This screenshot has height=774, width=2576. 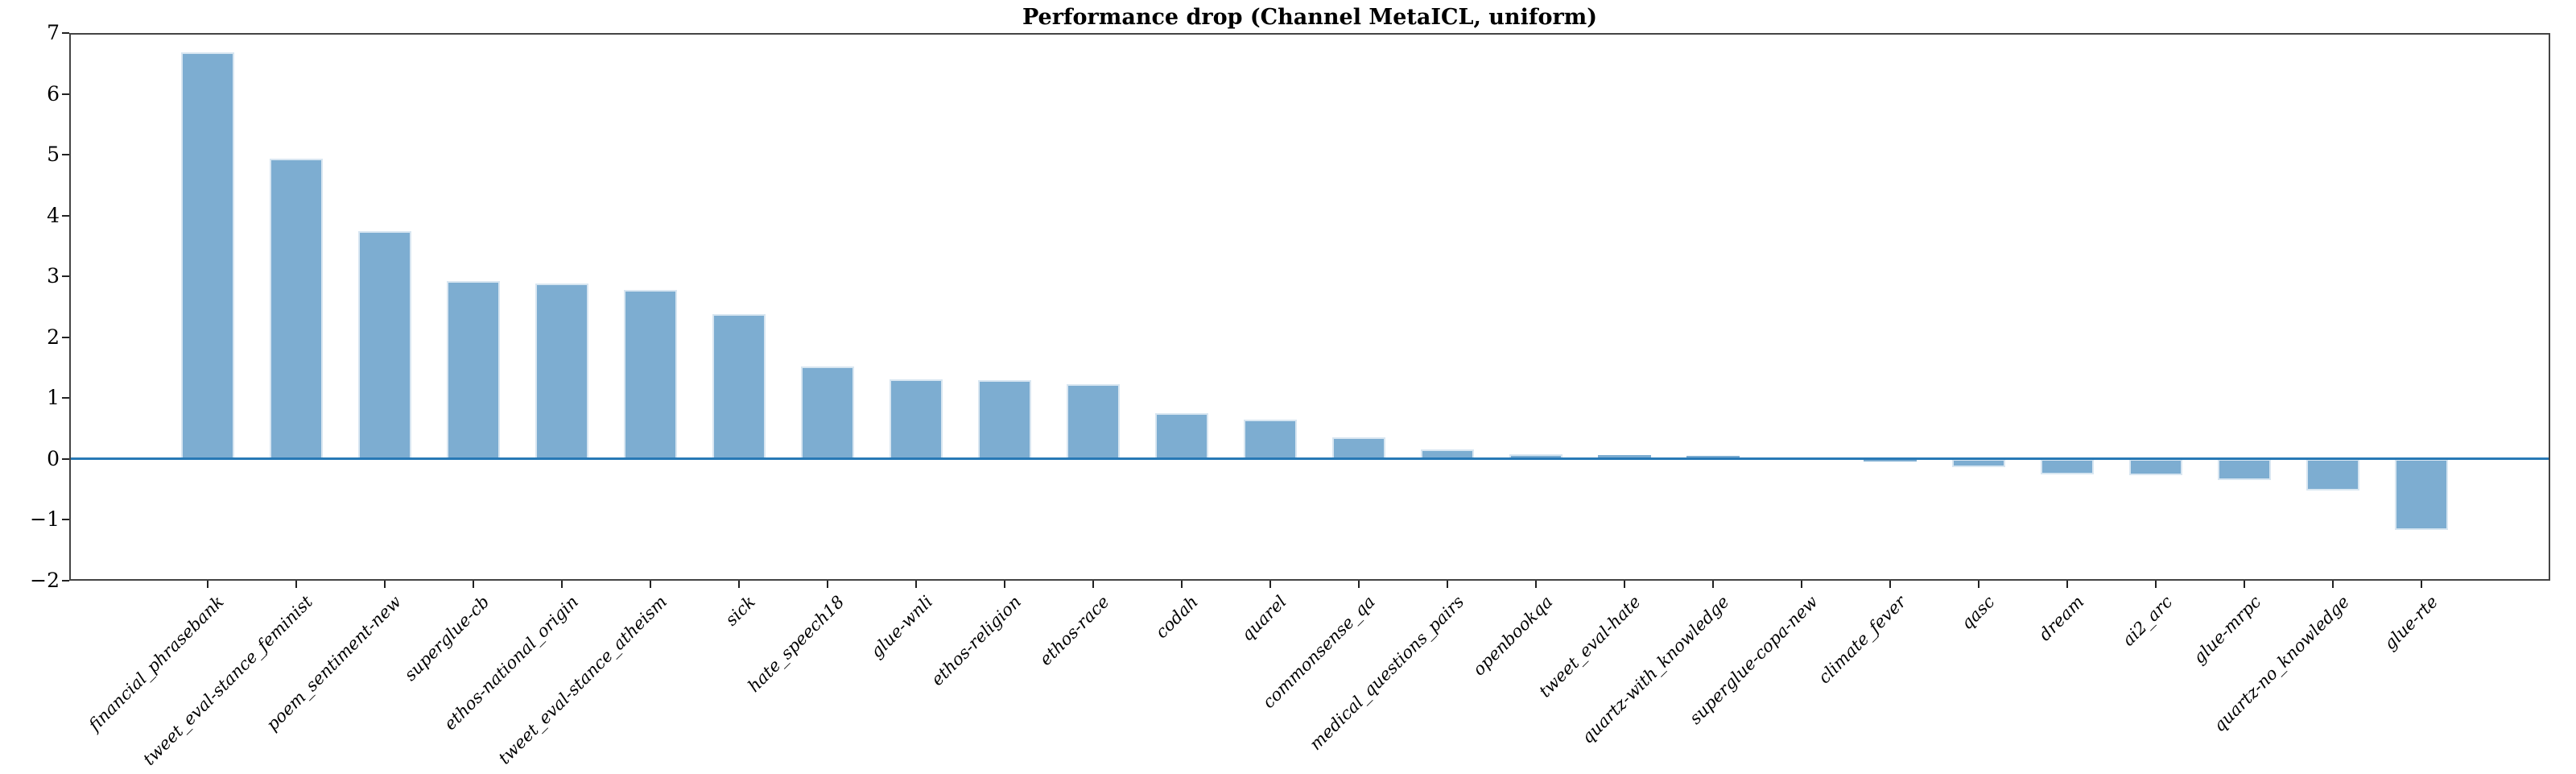 I want to click on y-tick-label: 0, so click(x=53, y=458).